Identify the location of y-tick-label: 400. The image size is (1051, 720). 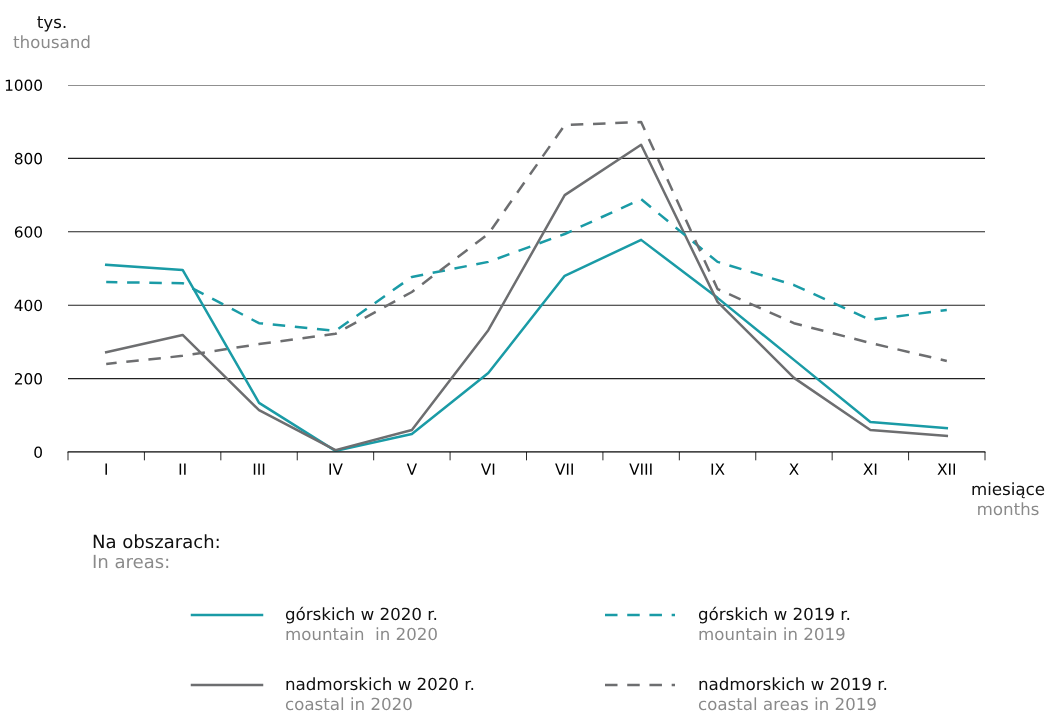
(28, 305).